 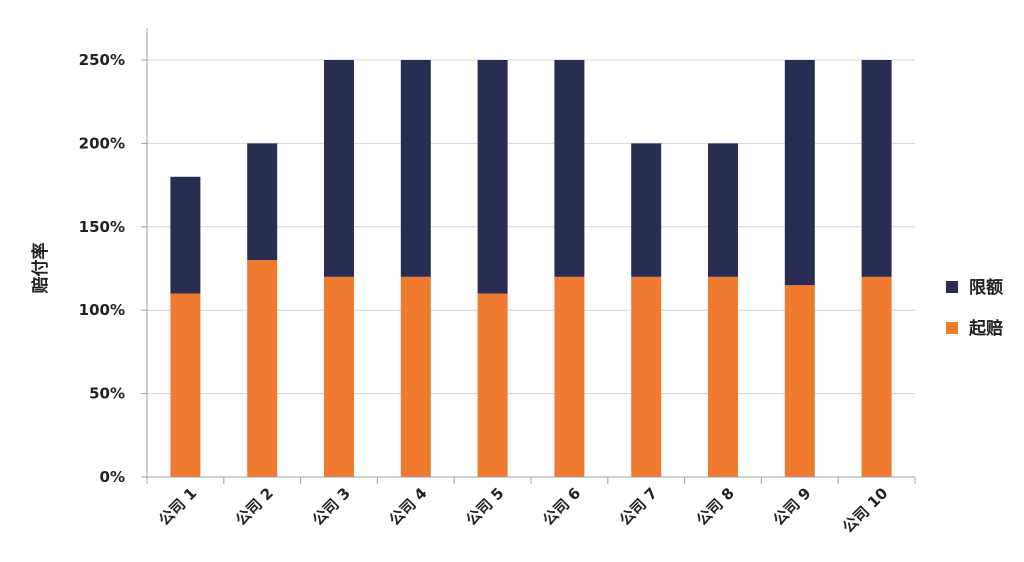 What do you see at coordinates (102, 60) in the screenshot?
I see `y-tick-label: 250%` at bounding box center [102, 60].